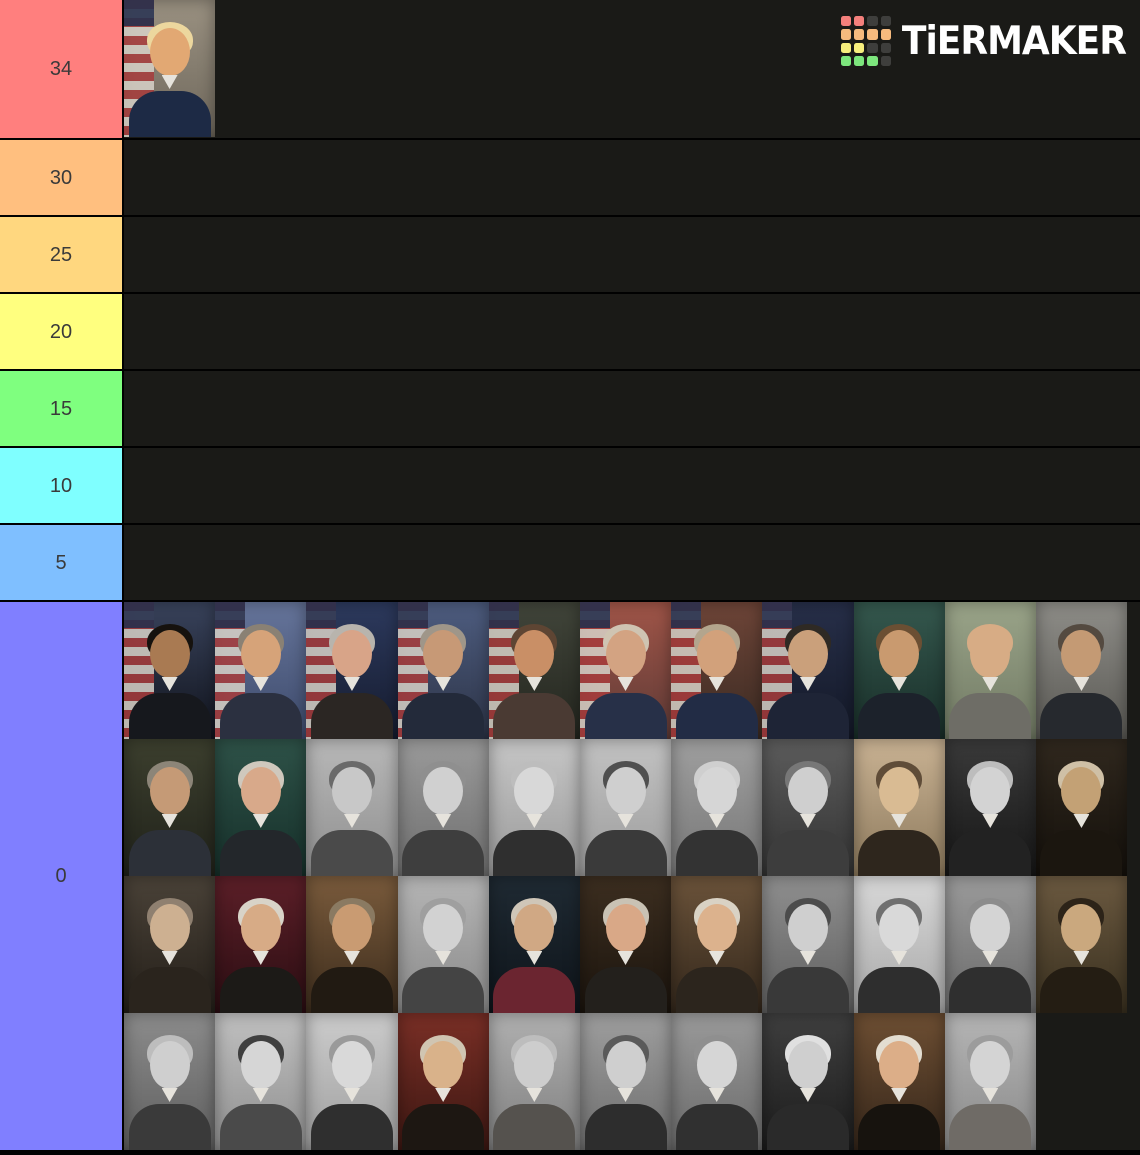 Image resolution: width=1140 pixels, height=1155 pixels. I want to click on portrait-warren-g-harding, so click(443, 807).